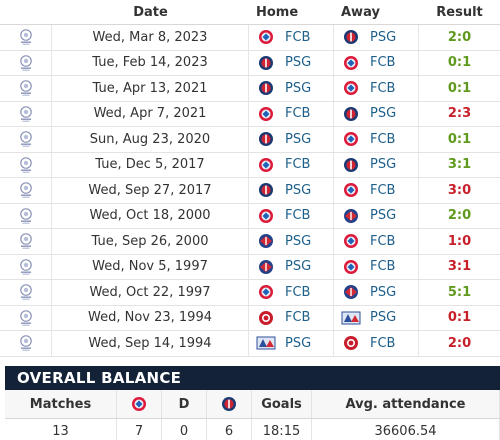 The width and height of the screenshot is (500, 440). What do you see at coordinates (250, 293) in the screenshot?
I see `table-row: Wed, Oct 22, 1997 FCB PSG 5:1` at bounding box center [250, 293].